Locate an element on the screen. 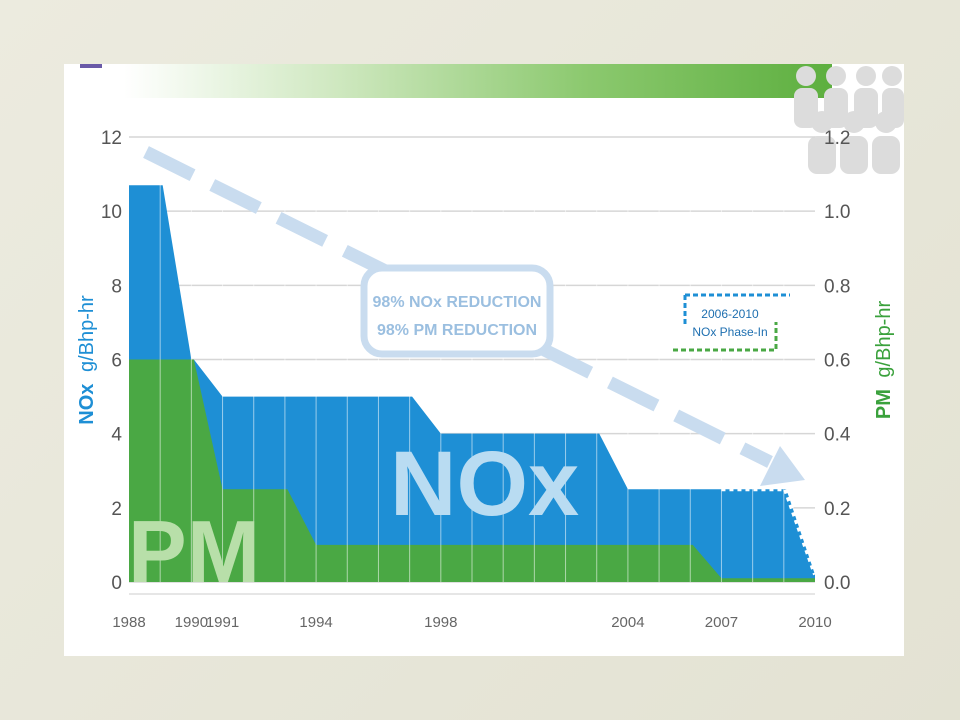  left-axis-tick-label: 12 is located at coordinates (111, 138).